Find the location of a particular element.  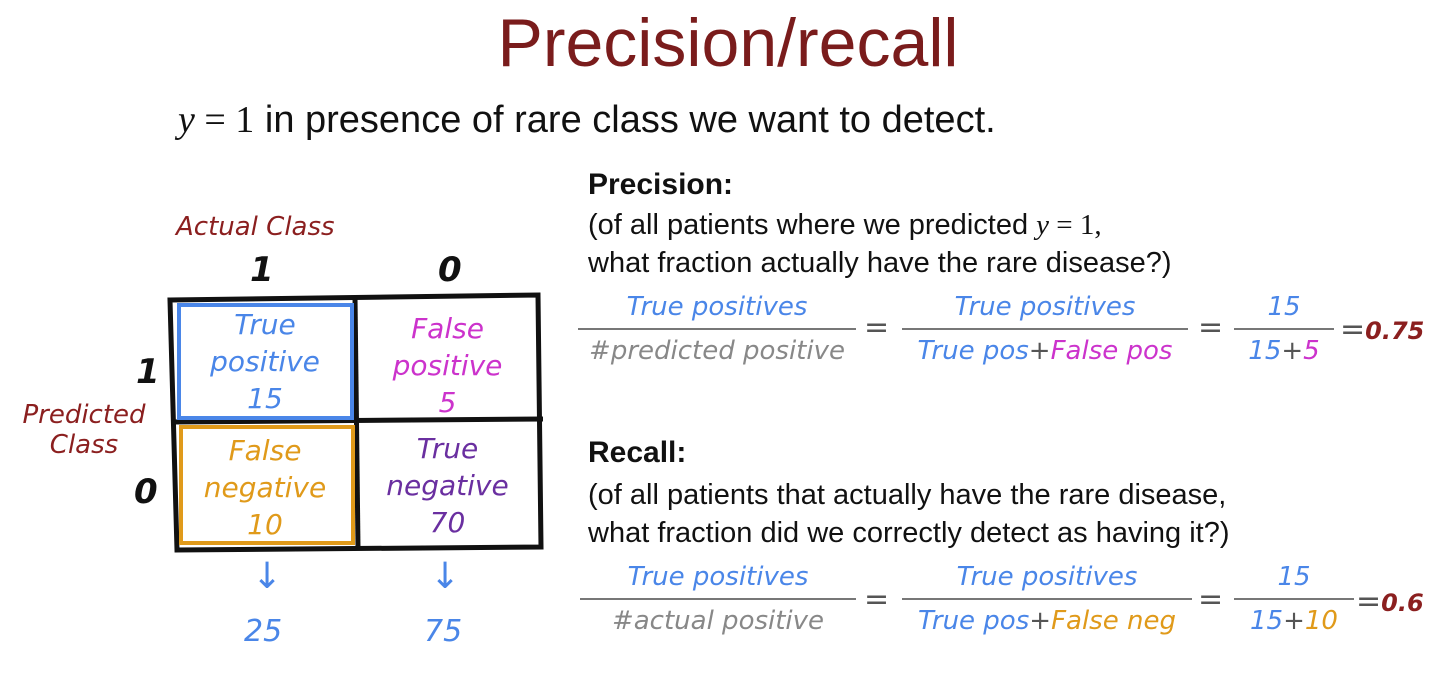

tp-line1: True is located at coordinates (265, 324).